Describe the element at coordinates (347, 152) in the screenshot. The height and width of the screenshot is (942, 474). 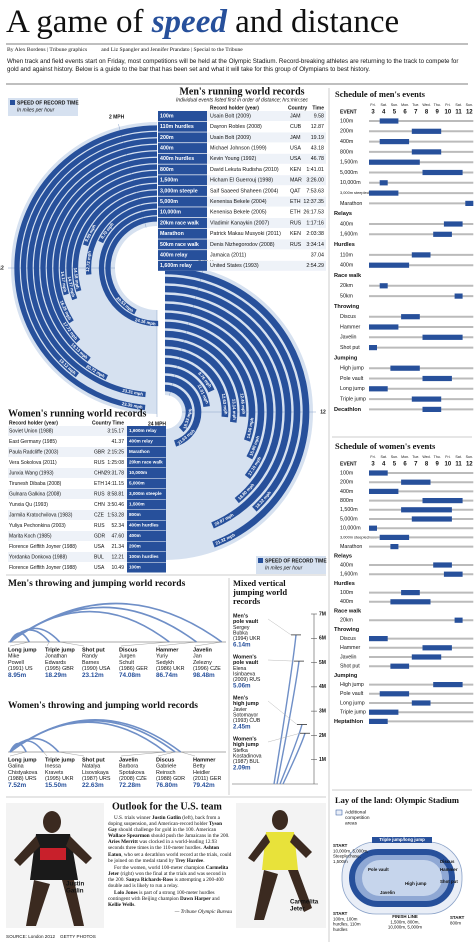
I see `event-name: 800m` at that location.